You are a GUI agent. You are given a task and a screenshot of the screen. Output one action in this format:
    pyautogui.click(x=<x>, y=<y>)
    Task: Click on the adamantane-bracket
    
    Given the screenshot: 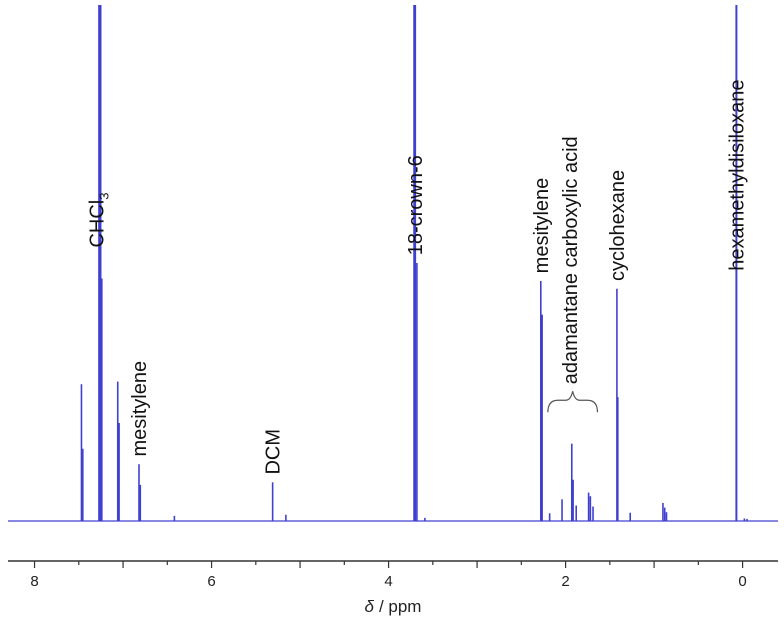 What is the action you would take?
    pyautogui.click(x=573, y=402)
    